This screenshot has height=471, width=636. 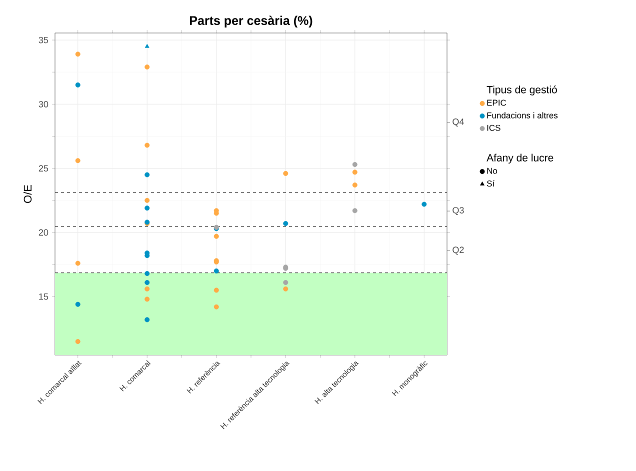 I want to click on text: Q4, so click(x=458, y=122).